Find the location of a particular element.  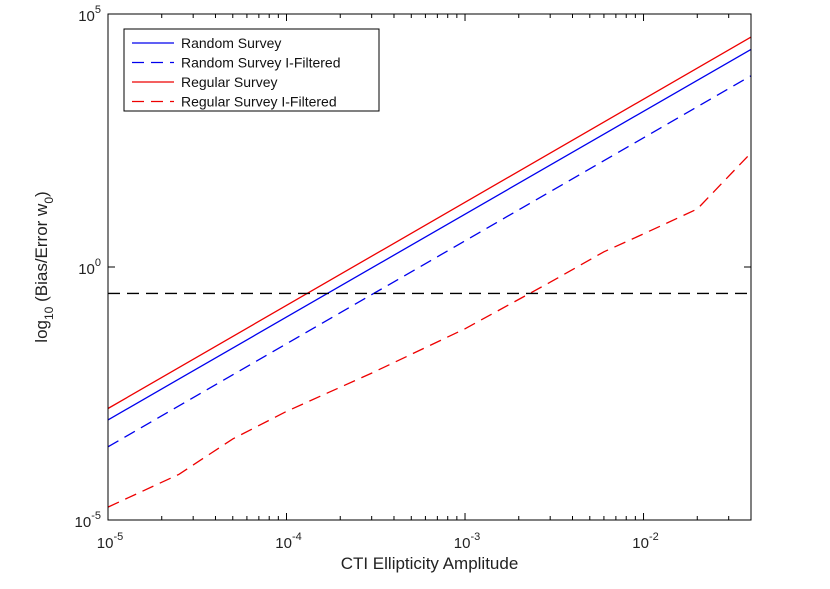

y-tick-label: 10⁰ is located at coordinates (89, 267).